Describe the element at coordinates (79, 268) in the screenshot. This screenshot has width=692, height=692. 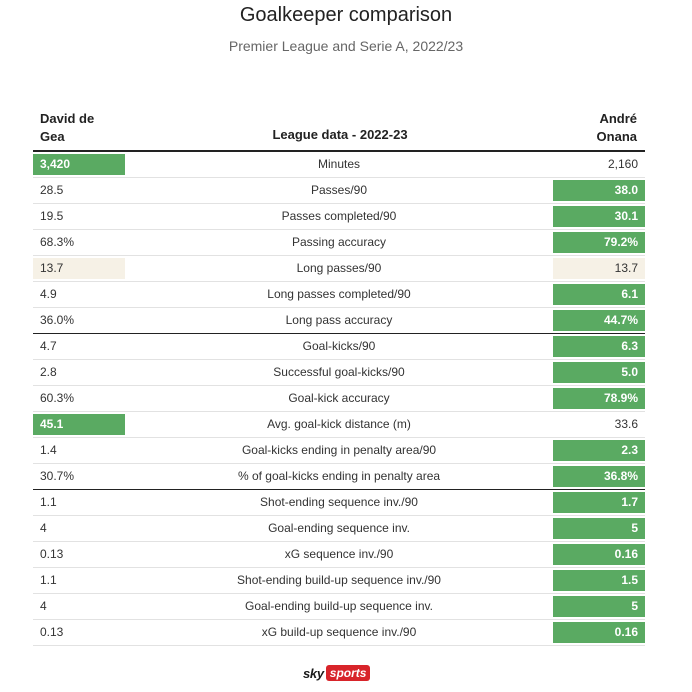
I see `de-gea-value: 13.7` at that location.